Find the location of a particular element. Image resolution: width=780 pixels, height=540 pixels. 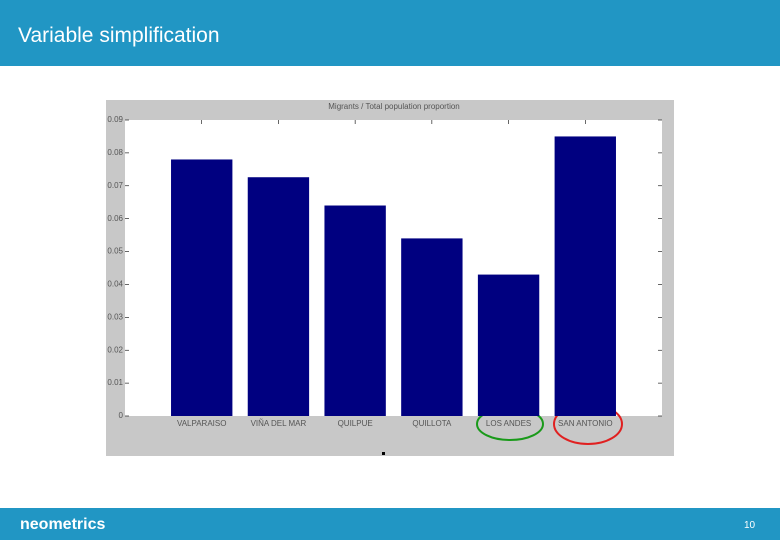

y-tick-label: 0.02 is located at coordinates (115, 349).